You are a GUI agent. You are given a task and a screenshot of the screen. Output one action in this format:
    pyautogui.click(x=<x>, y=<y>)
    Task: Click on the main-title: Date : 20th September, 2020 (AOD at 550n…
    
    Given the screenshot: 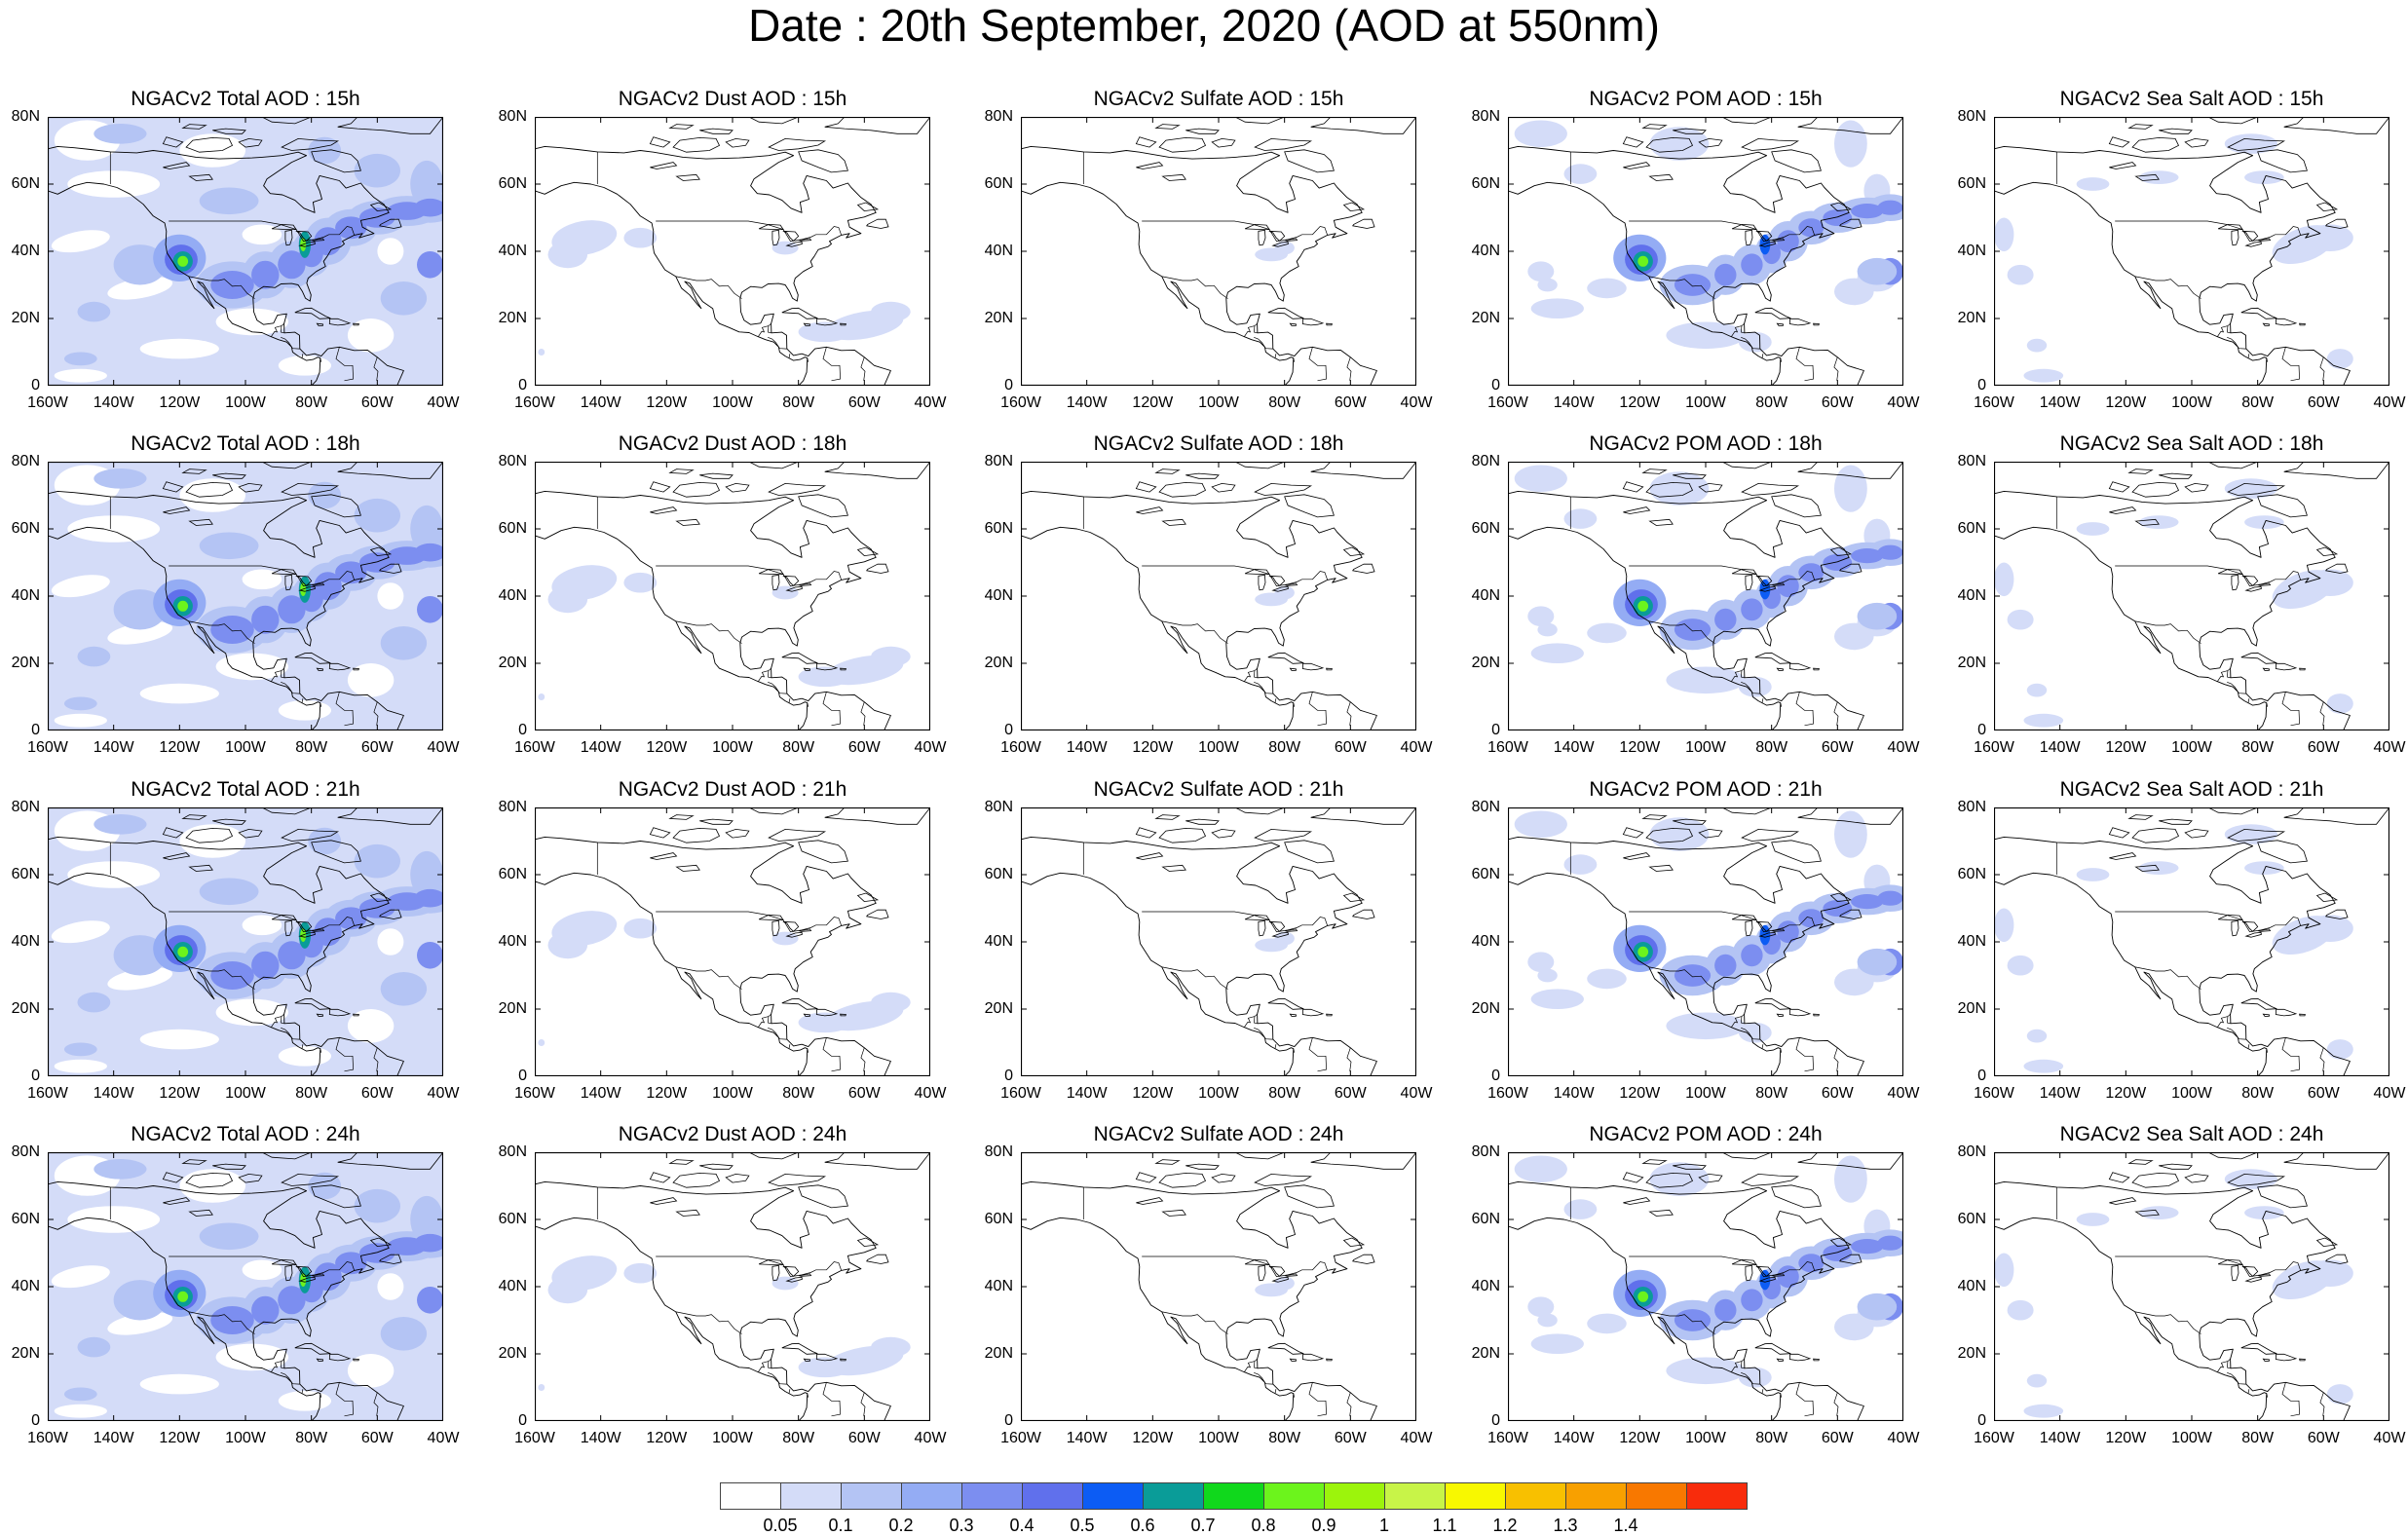 What is the action you would take?
    pyautogui.click(x=1204, y=25)
    